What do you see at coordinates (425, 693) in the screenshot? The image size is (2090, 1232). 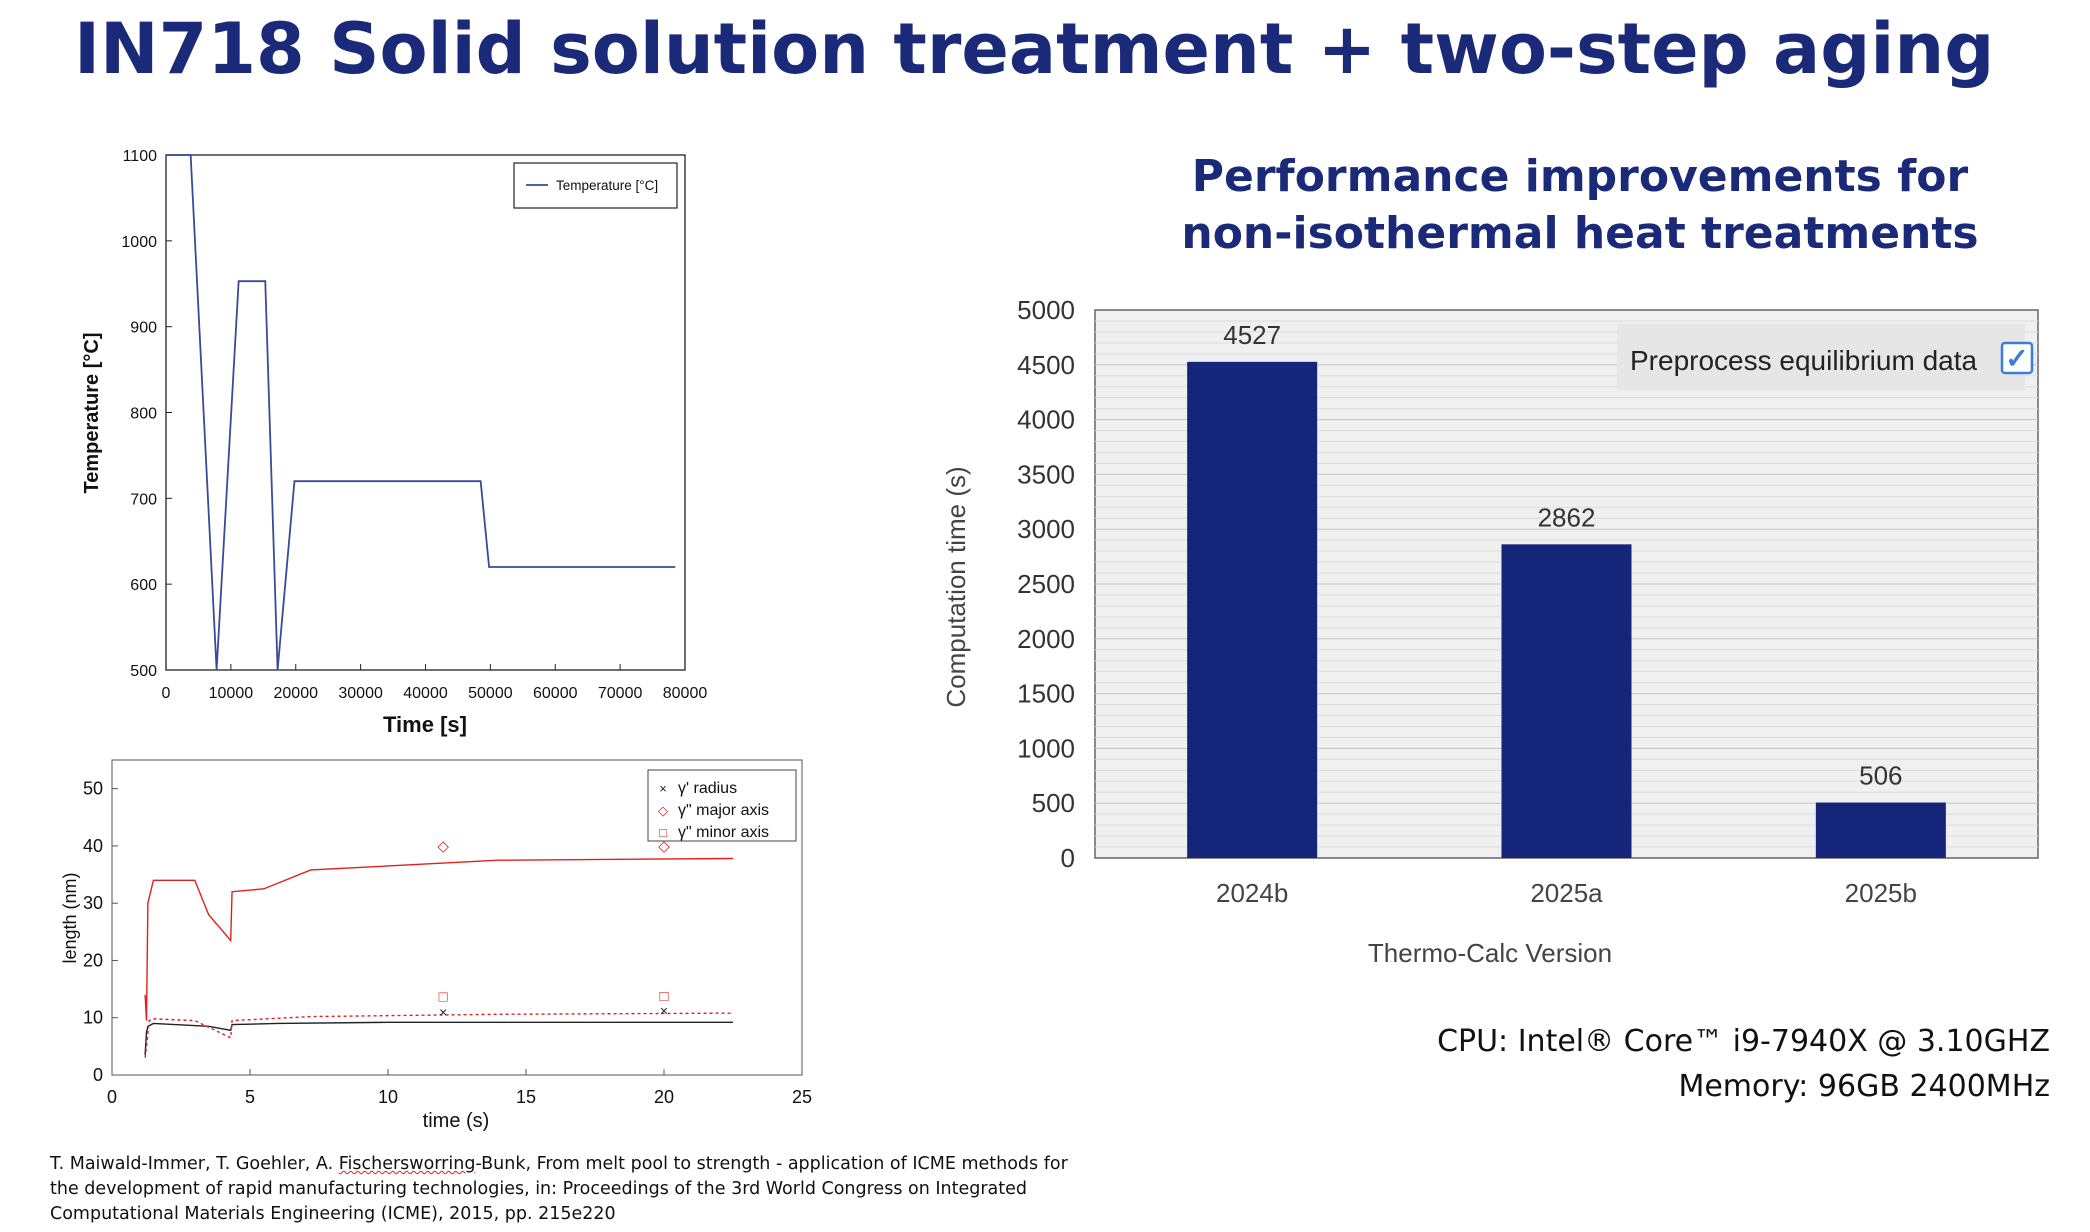 I see `temperature-x-tick-label: 40000` at bounding box center [425, 693].